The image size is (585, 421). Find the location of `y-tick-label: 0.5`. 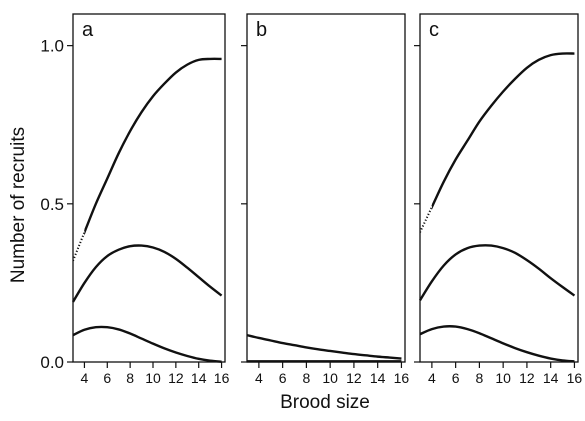

y-tick-label: 0.5 is located at coordinates (52, 204).